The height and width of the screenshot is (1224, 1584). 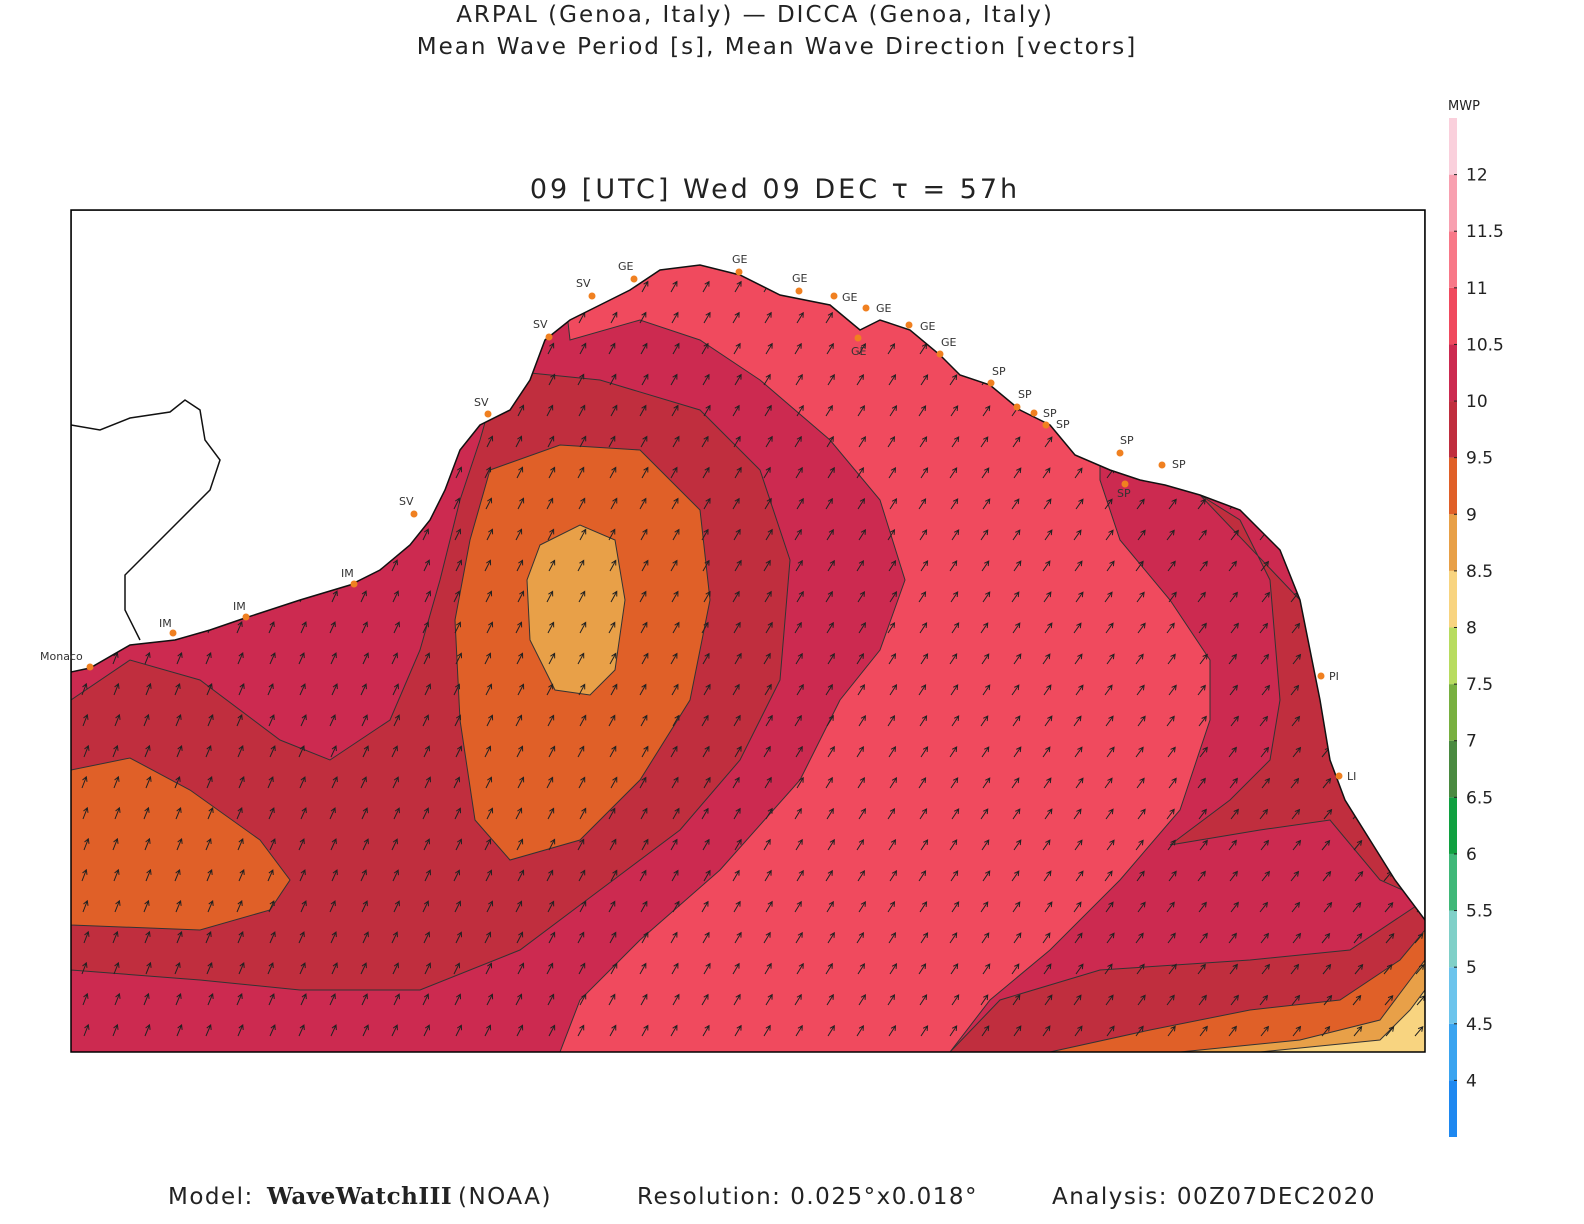 I want to click on colorbar-tick-label: 11, so click(x=1477, y=289).